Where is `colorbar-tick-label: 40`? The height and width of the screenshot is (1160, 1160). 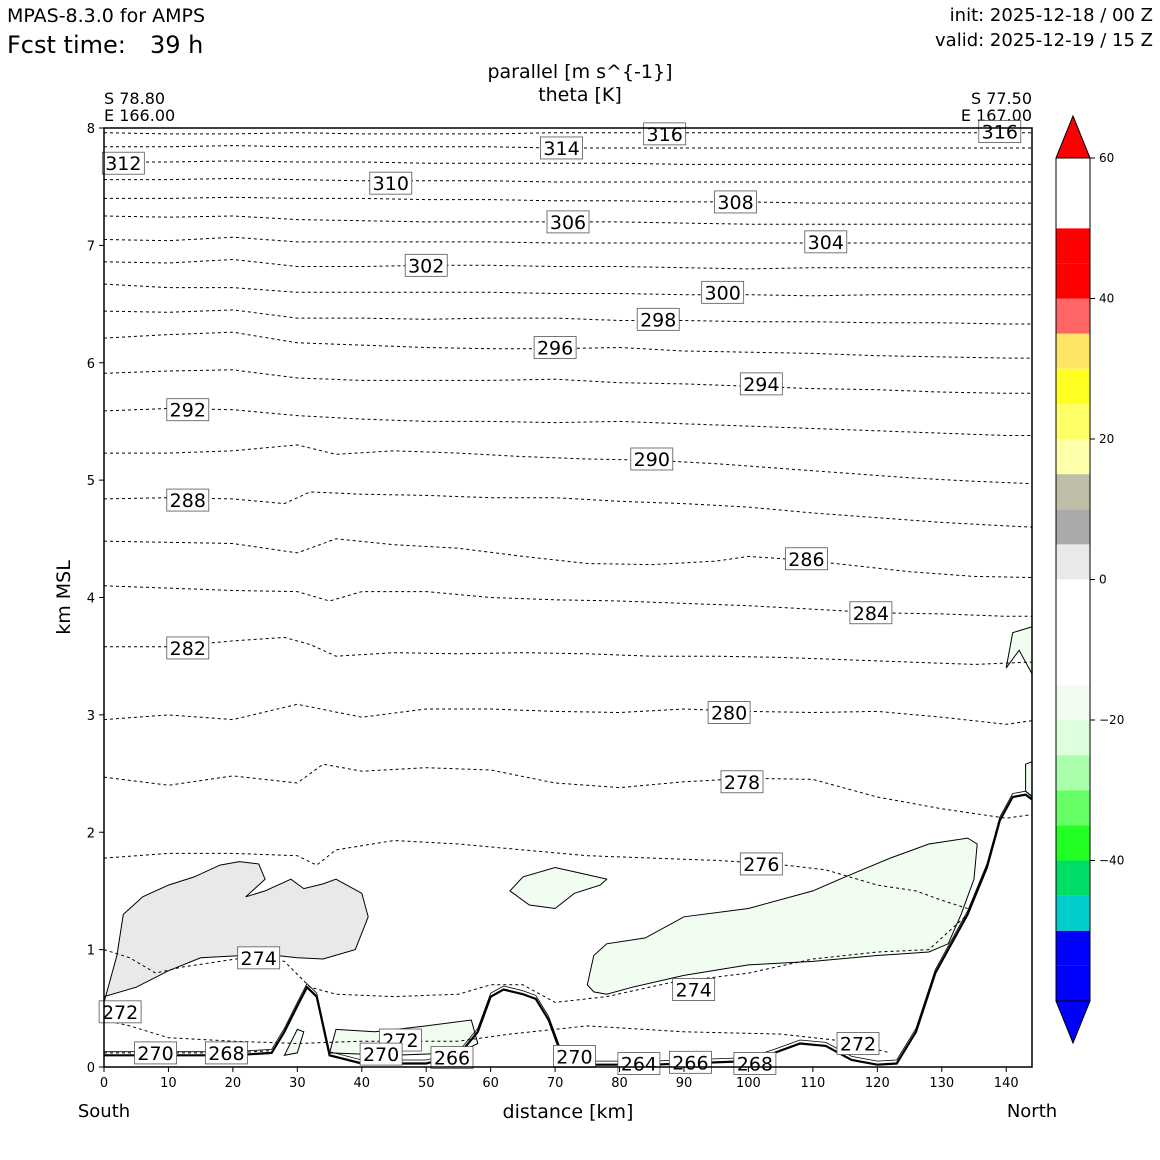
colorbar-tick-label: 40 is located at coordinates (1106, 299).